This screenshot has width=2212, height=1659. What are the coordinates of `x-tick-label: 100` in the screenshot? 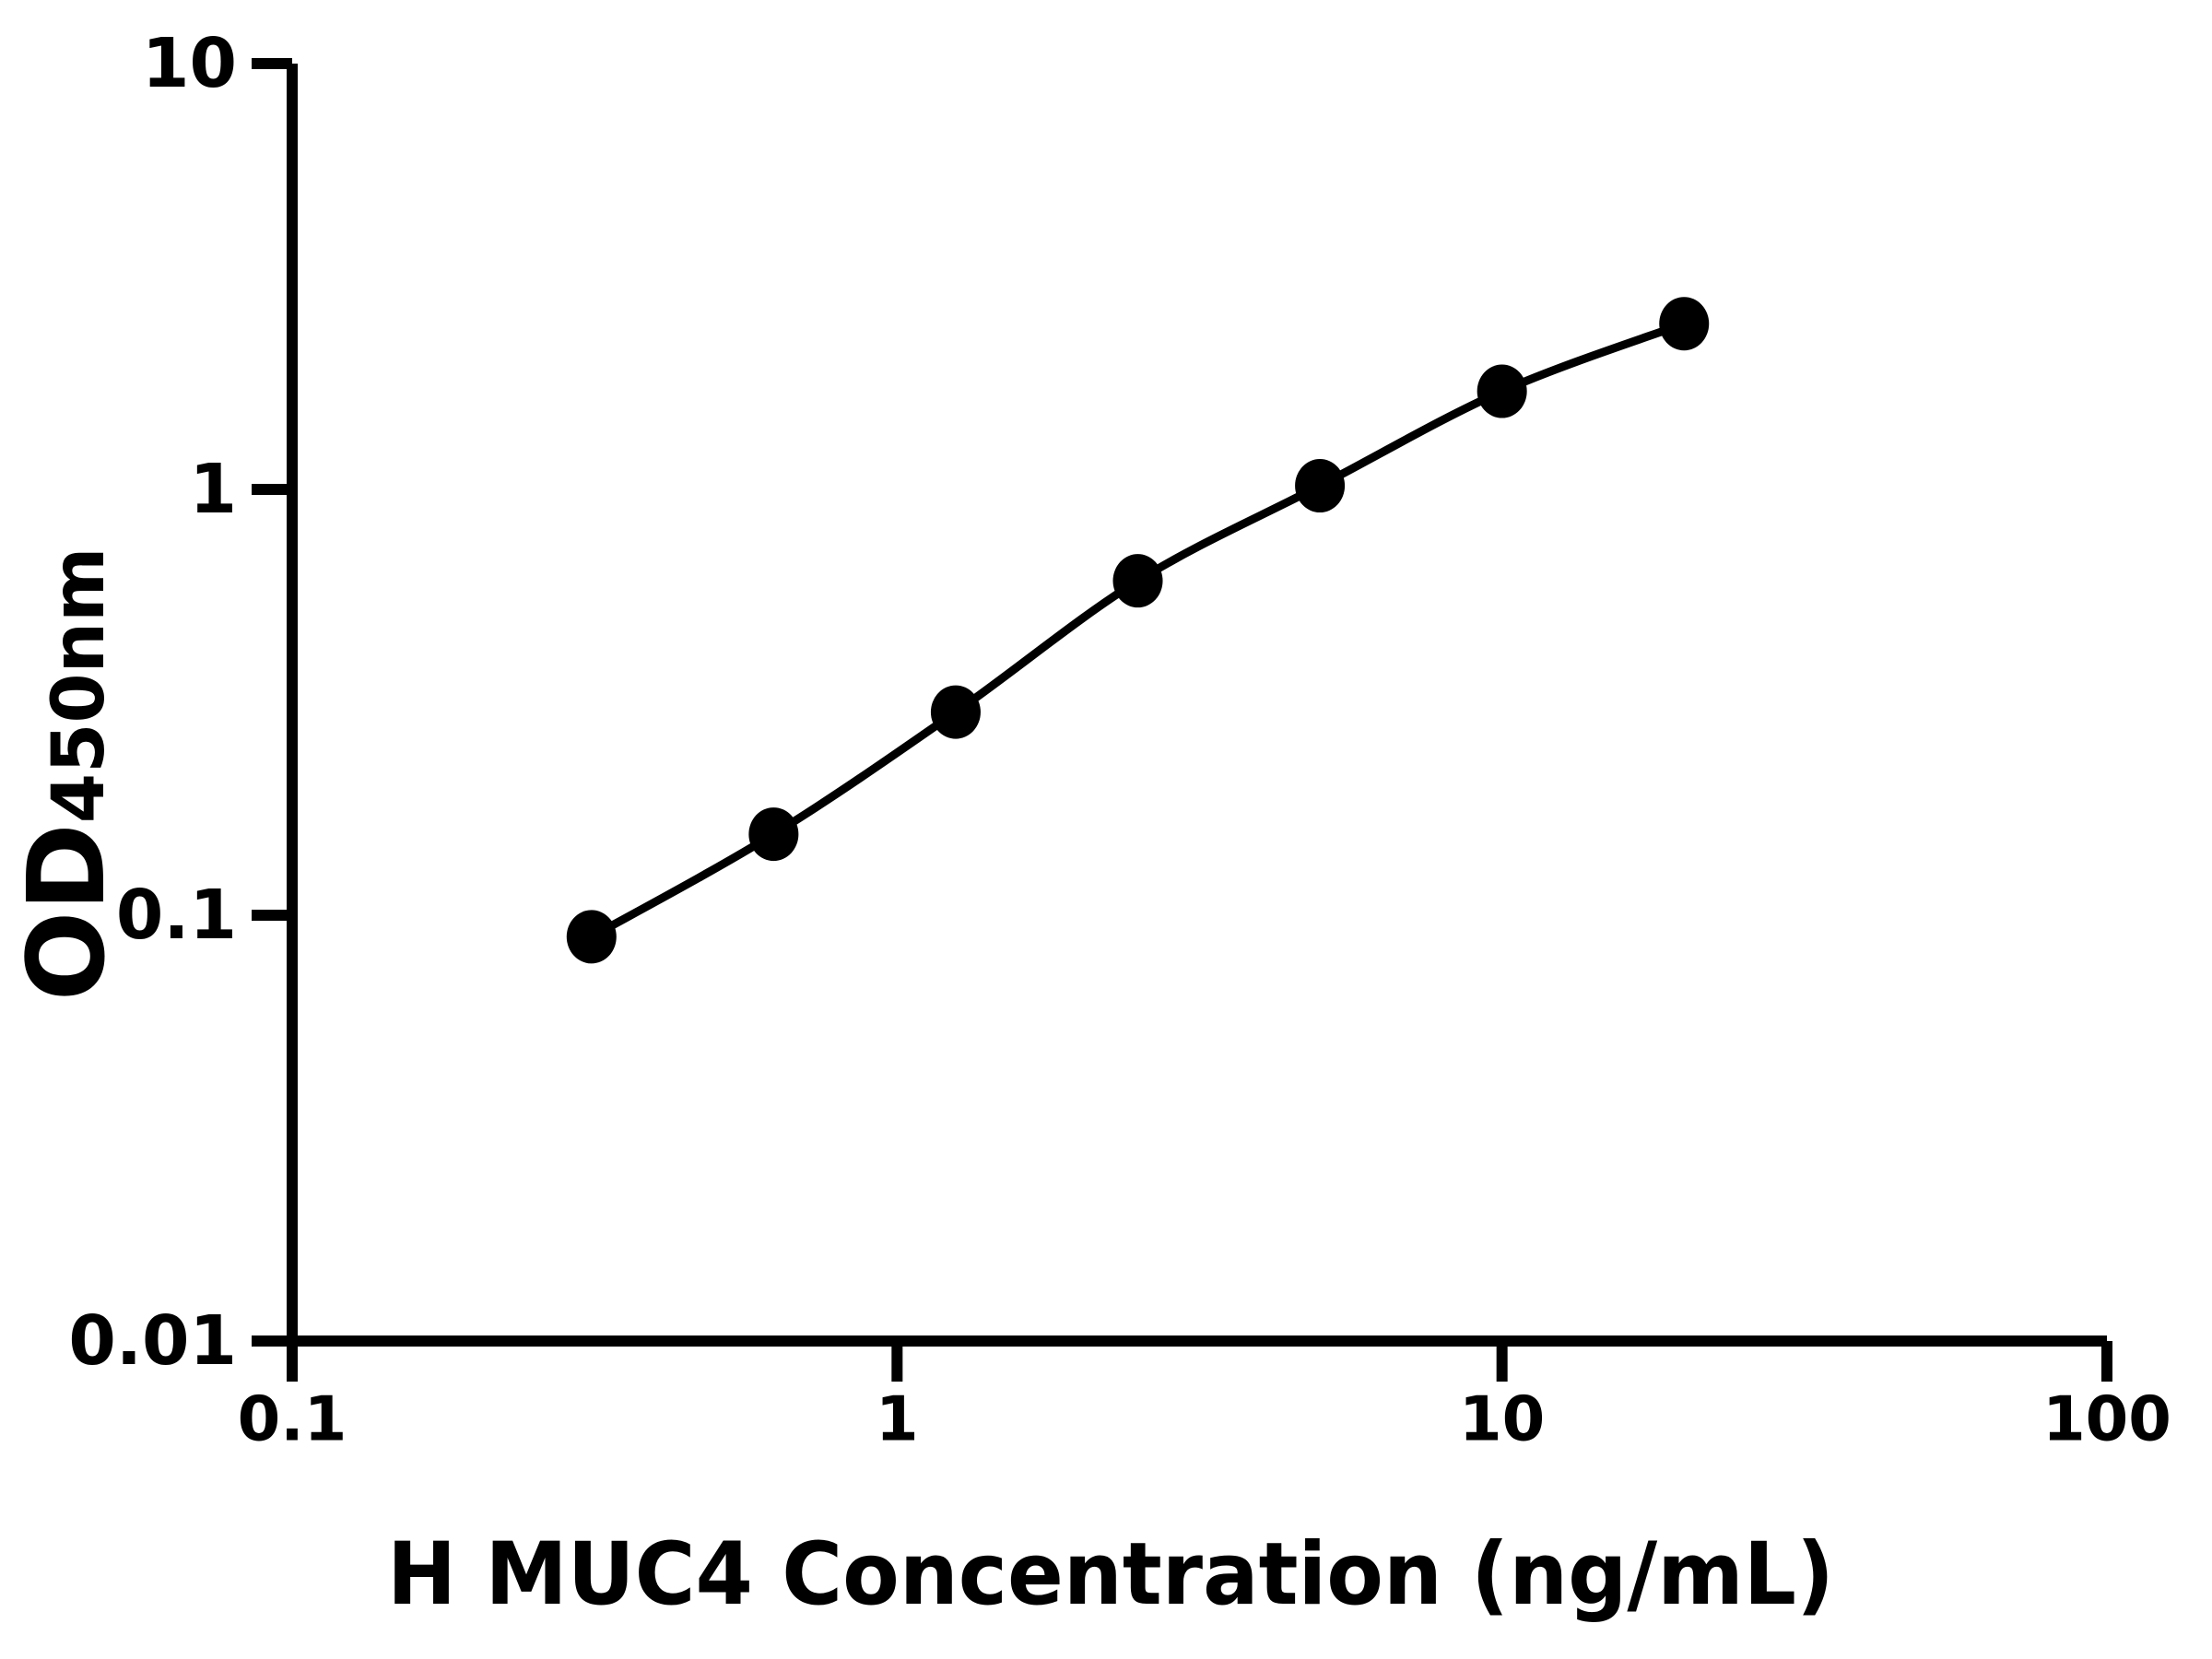 It's located at (2106, 1419).